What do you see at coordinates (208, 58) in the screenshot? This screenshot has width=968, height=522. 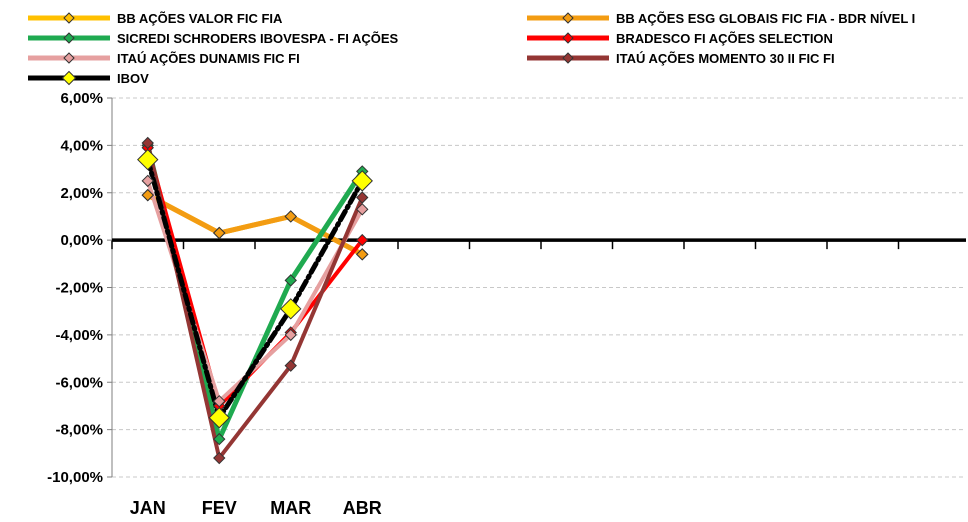 I see `legend-label: ITAÚ AÇÕES DUNAMIS FIC FI` at bounding box center [208, 58].